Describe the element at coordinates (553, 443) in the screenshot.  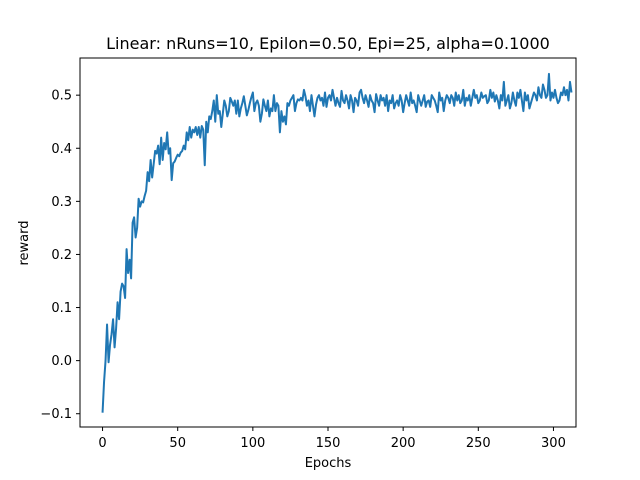
I see `x-tick-label: 300` at that location.